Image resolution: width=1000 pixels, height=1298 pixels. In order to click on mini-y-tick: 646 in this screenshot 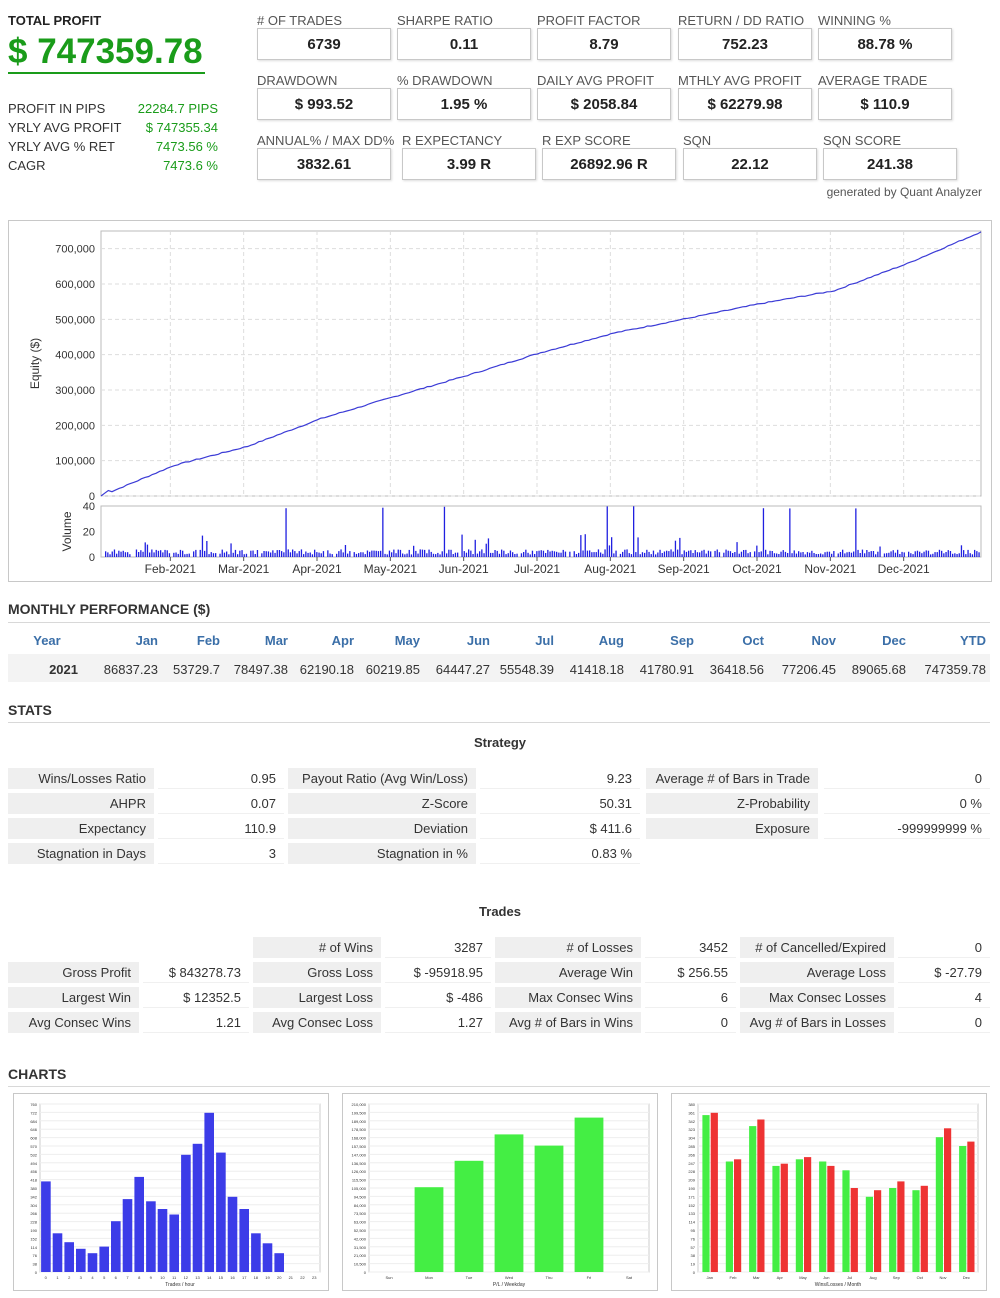, I will do `click(33, 1129)`.